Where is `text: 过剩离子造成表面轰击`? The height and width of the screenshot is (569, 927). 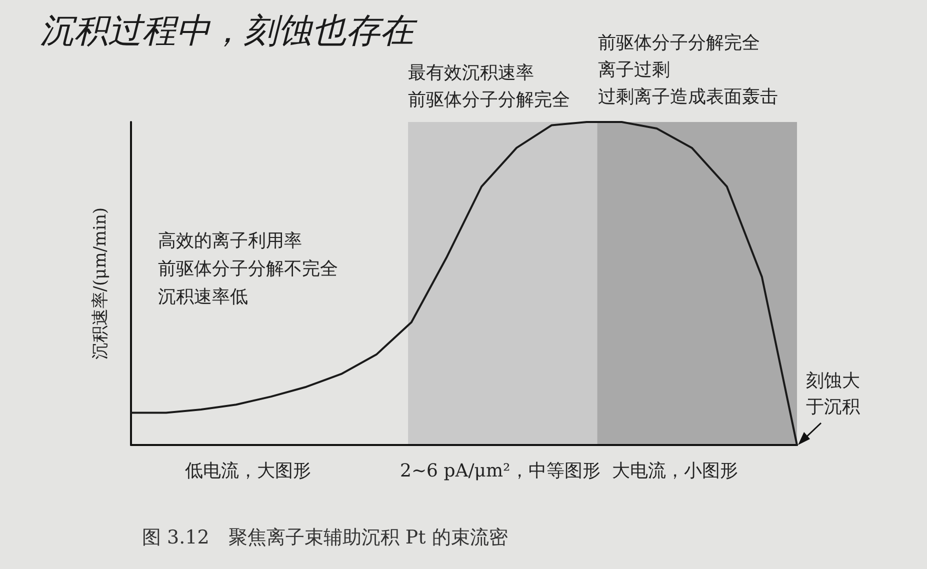
text: 过剩离子造成表面轰击 is located at coordinates (688, 97).